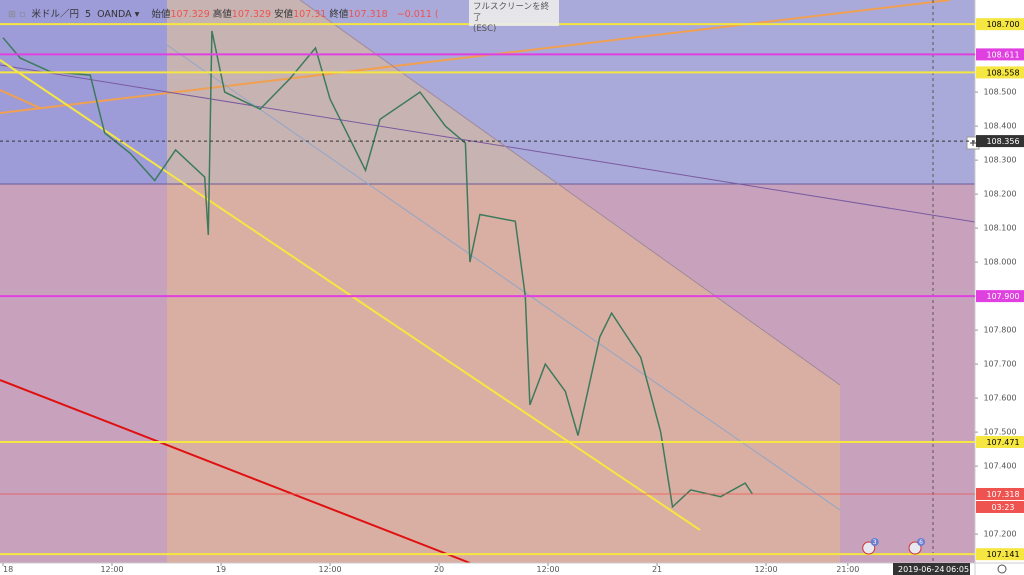 The height and width of the screenshot is (575, 1024). What do you see at coordinates (999, 364) in the screenshot?
I see `y-tick-label: 107.700` at bounding box center [999, 364].